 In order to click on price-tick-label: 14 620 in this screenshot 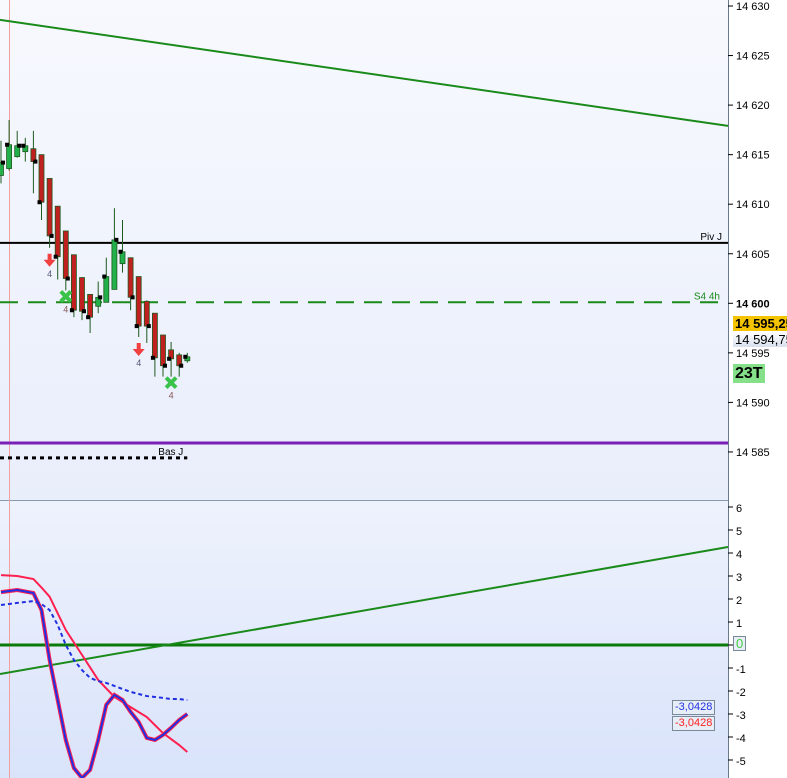, I will do `click(753, 106)`.